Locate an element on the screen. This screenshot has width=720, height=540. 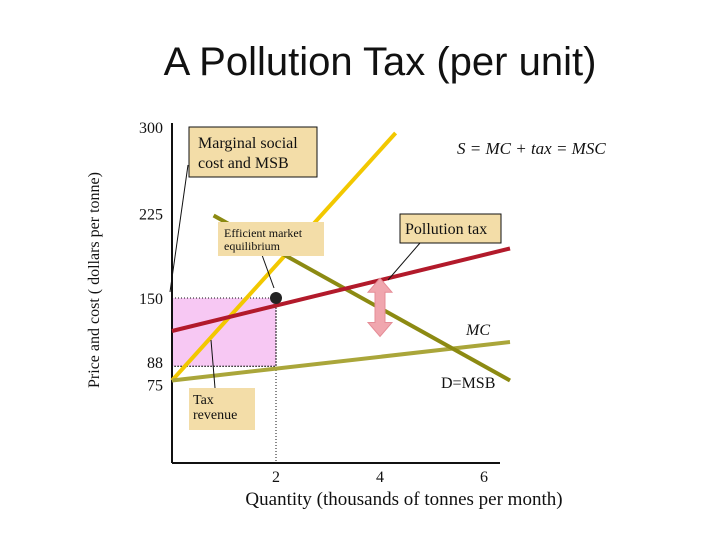
svg-text:Efficient market equilib: Efficient market equilibrium is located at coordinates (264, 239).